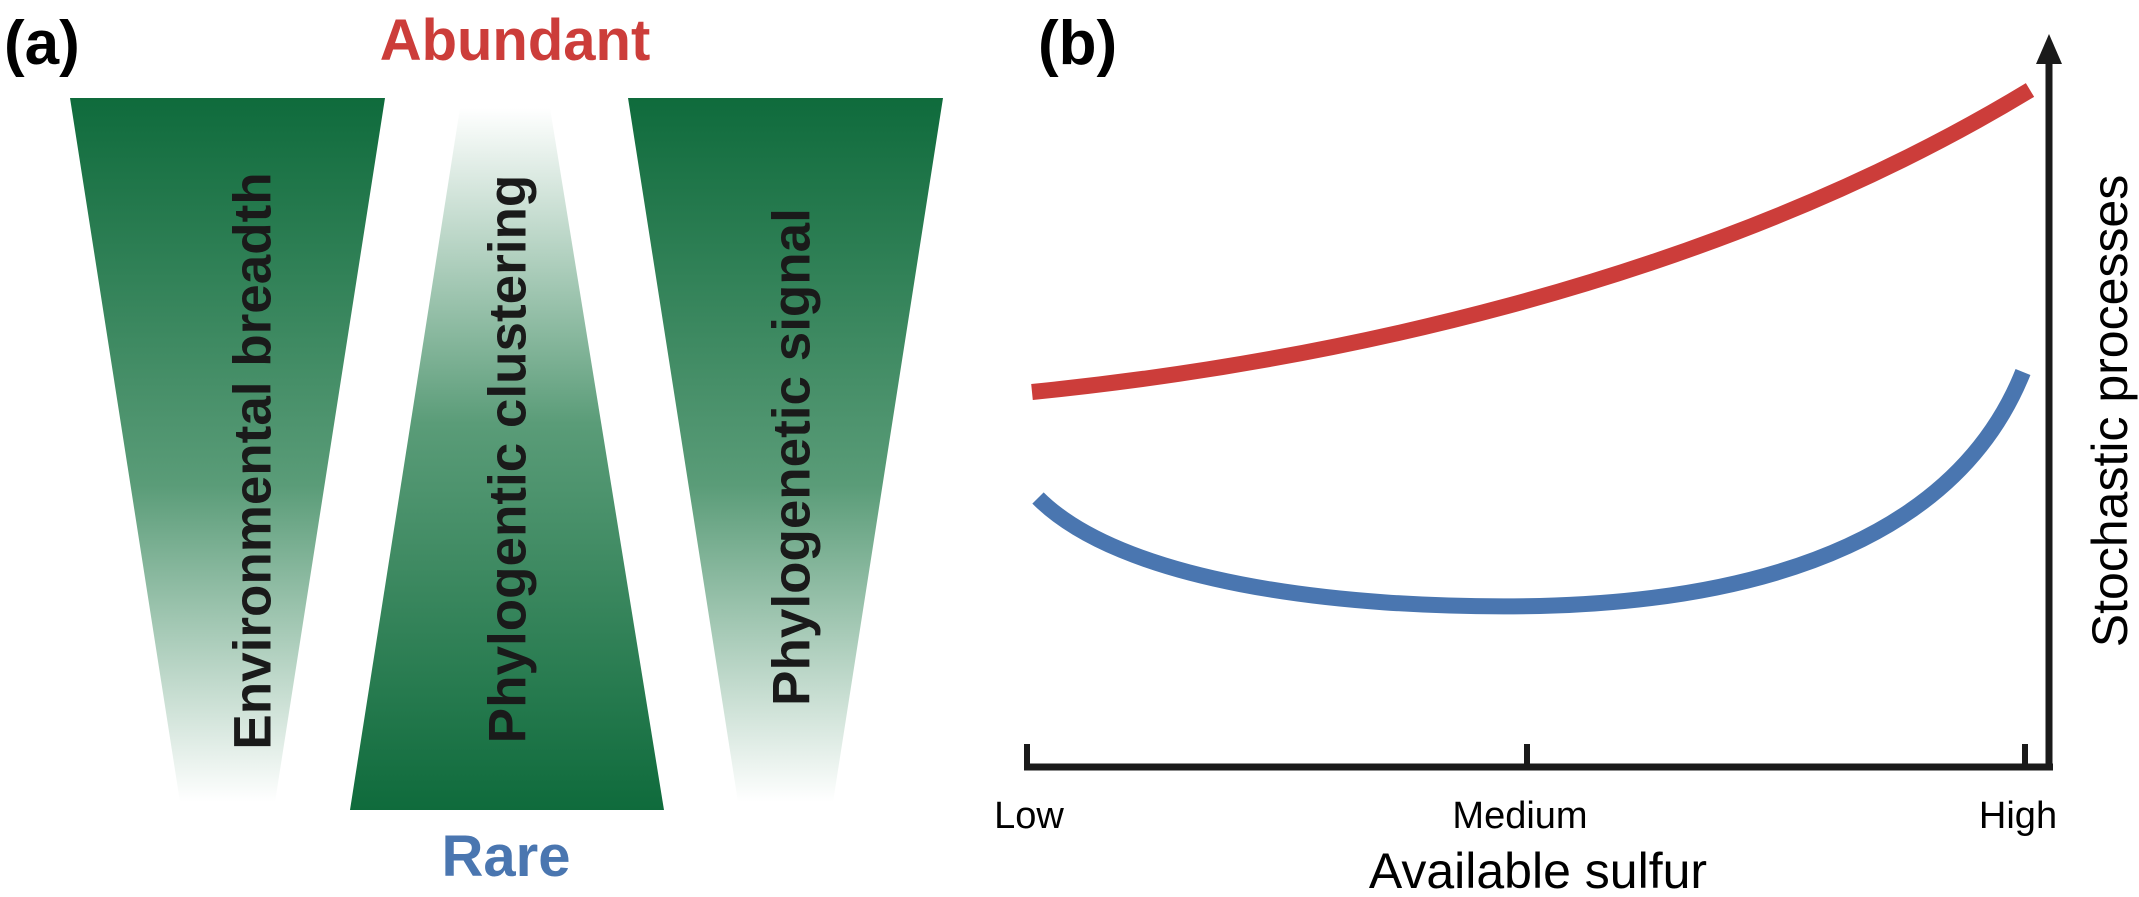 The width and height of the screenshot is (2139, 897). Describe the element at coordinates (506, 856) in the screenshot. I see `rare-label: Rare` at that location.